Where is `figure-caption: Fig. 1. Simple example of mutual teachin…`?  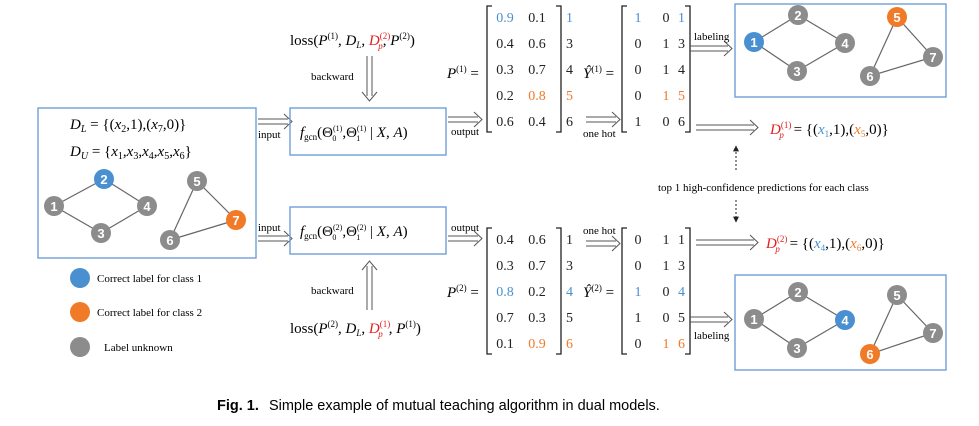
figure-caption: Fig. 1. Simple example of mutual teachin… is located at coordinates (438, 406).